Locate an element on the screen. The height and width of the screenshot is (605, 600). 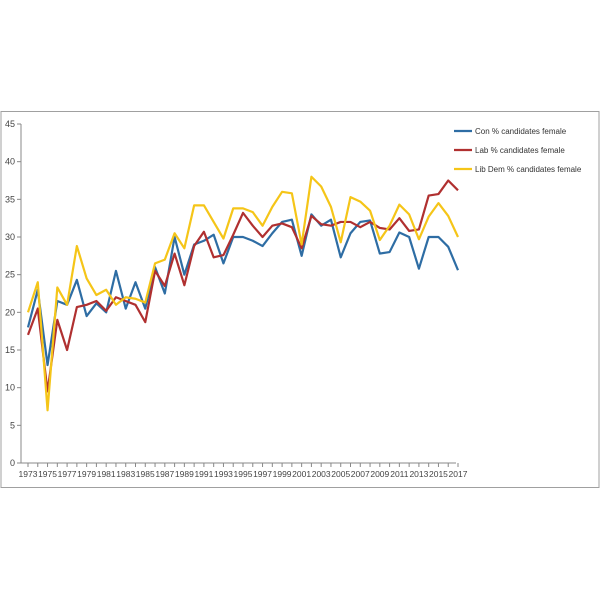
legend-label: Lib Dem % candidates female is located at coordinates (528, 169).